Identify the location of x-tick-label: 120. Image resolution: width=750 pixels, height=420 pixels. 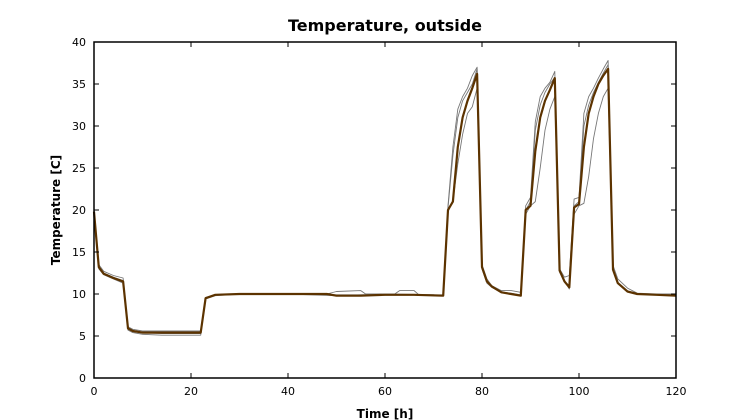
(676, 391).